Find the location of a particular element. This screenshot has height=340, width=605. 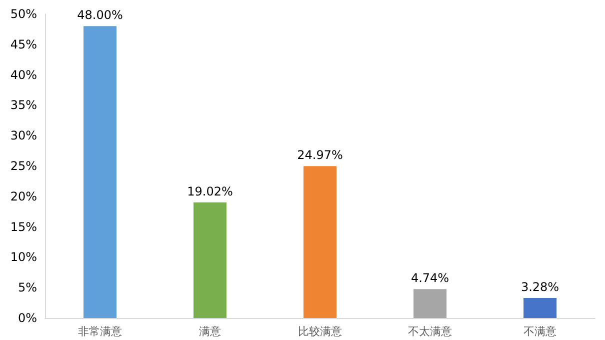

y-tick-label: 35% is located at coordinates (23, 105).